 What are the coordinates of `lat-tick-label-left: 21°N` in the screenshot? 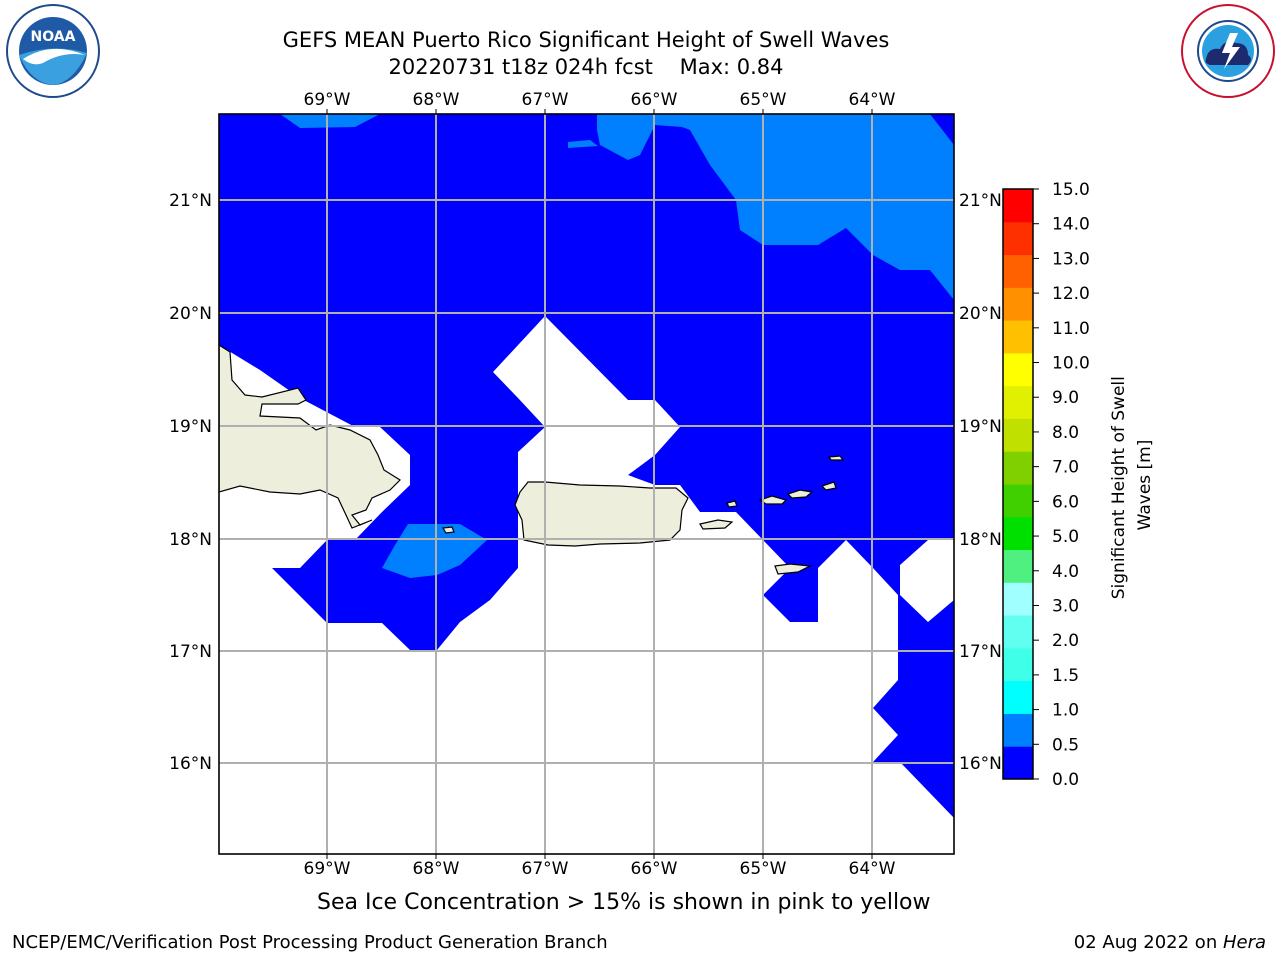 It's located at (190, 201).